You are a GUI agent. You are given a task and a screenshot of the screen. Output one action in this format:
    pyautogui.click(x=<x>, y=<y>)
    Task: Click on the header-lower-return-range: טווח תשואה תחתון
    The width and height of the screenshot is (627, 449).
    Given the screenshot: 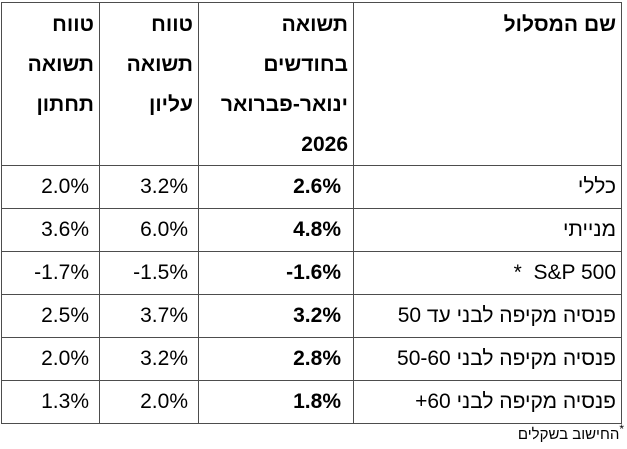 What is the action you would take?
    pyautogui.click(x=50, y=84)
    